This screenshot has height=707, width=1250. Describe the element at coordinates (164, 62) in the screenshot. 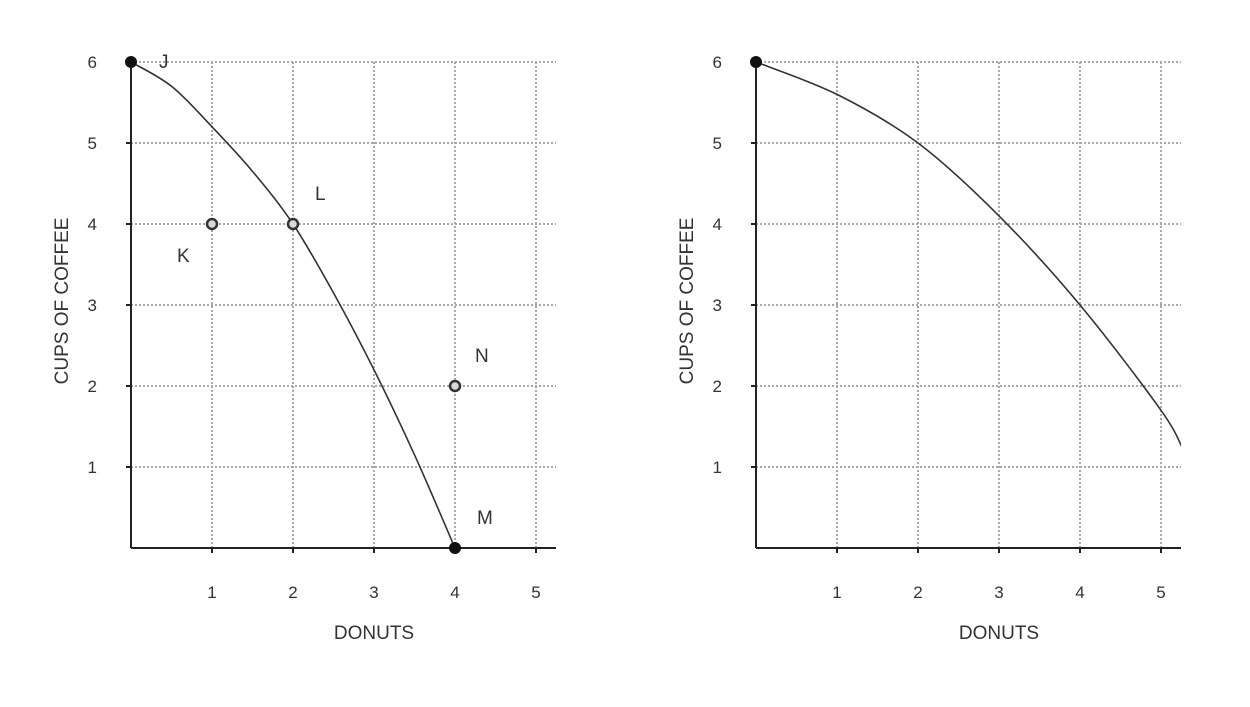

I see `point-label-j: J` at that location.